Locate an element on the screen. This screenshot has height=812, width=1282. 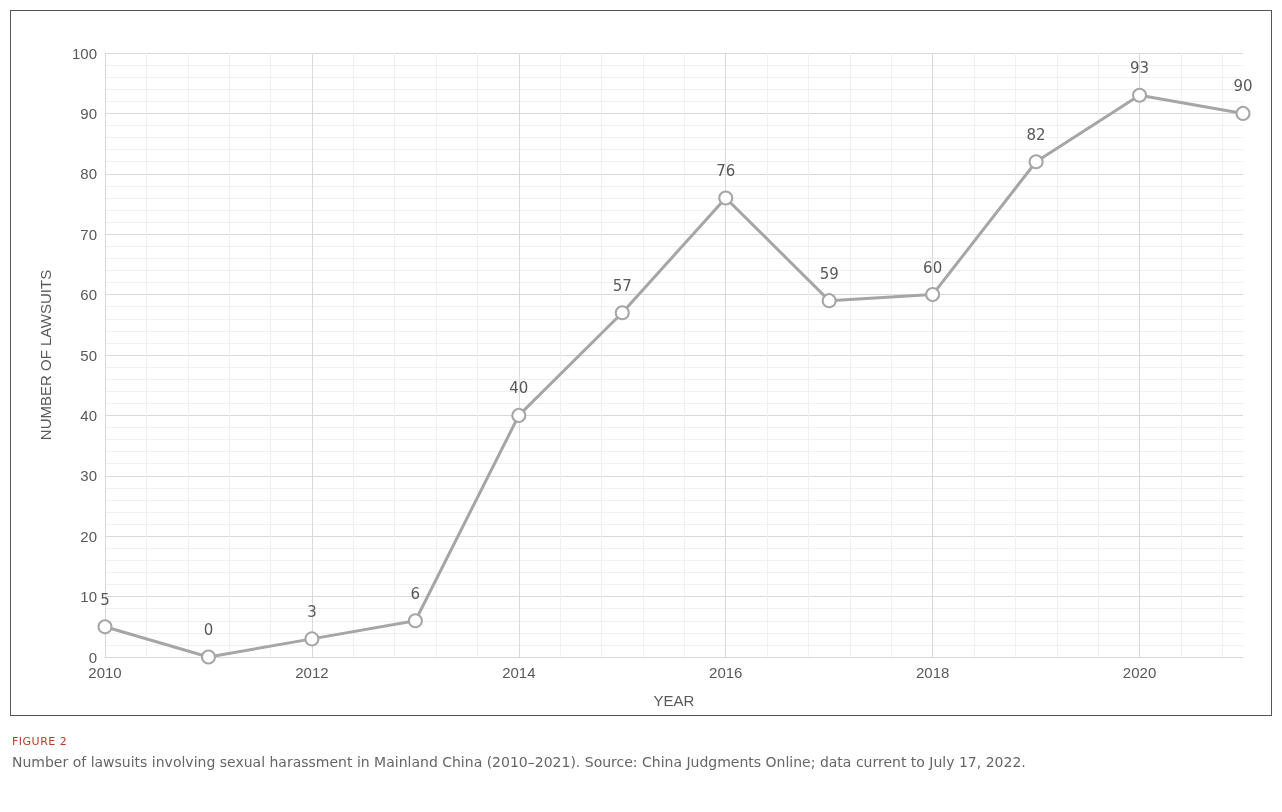
x-axis-title: YEAR is located at coordinates (674, 700).